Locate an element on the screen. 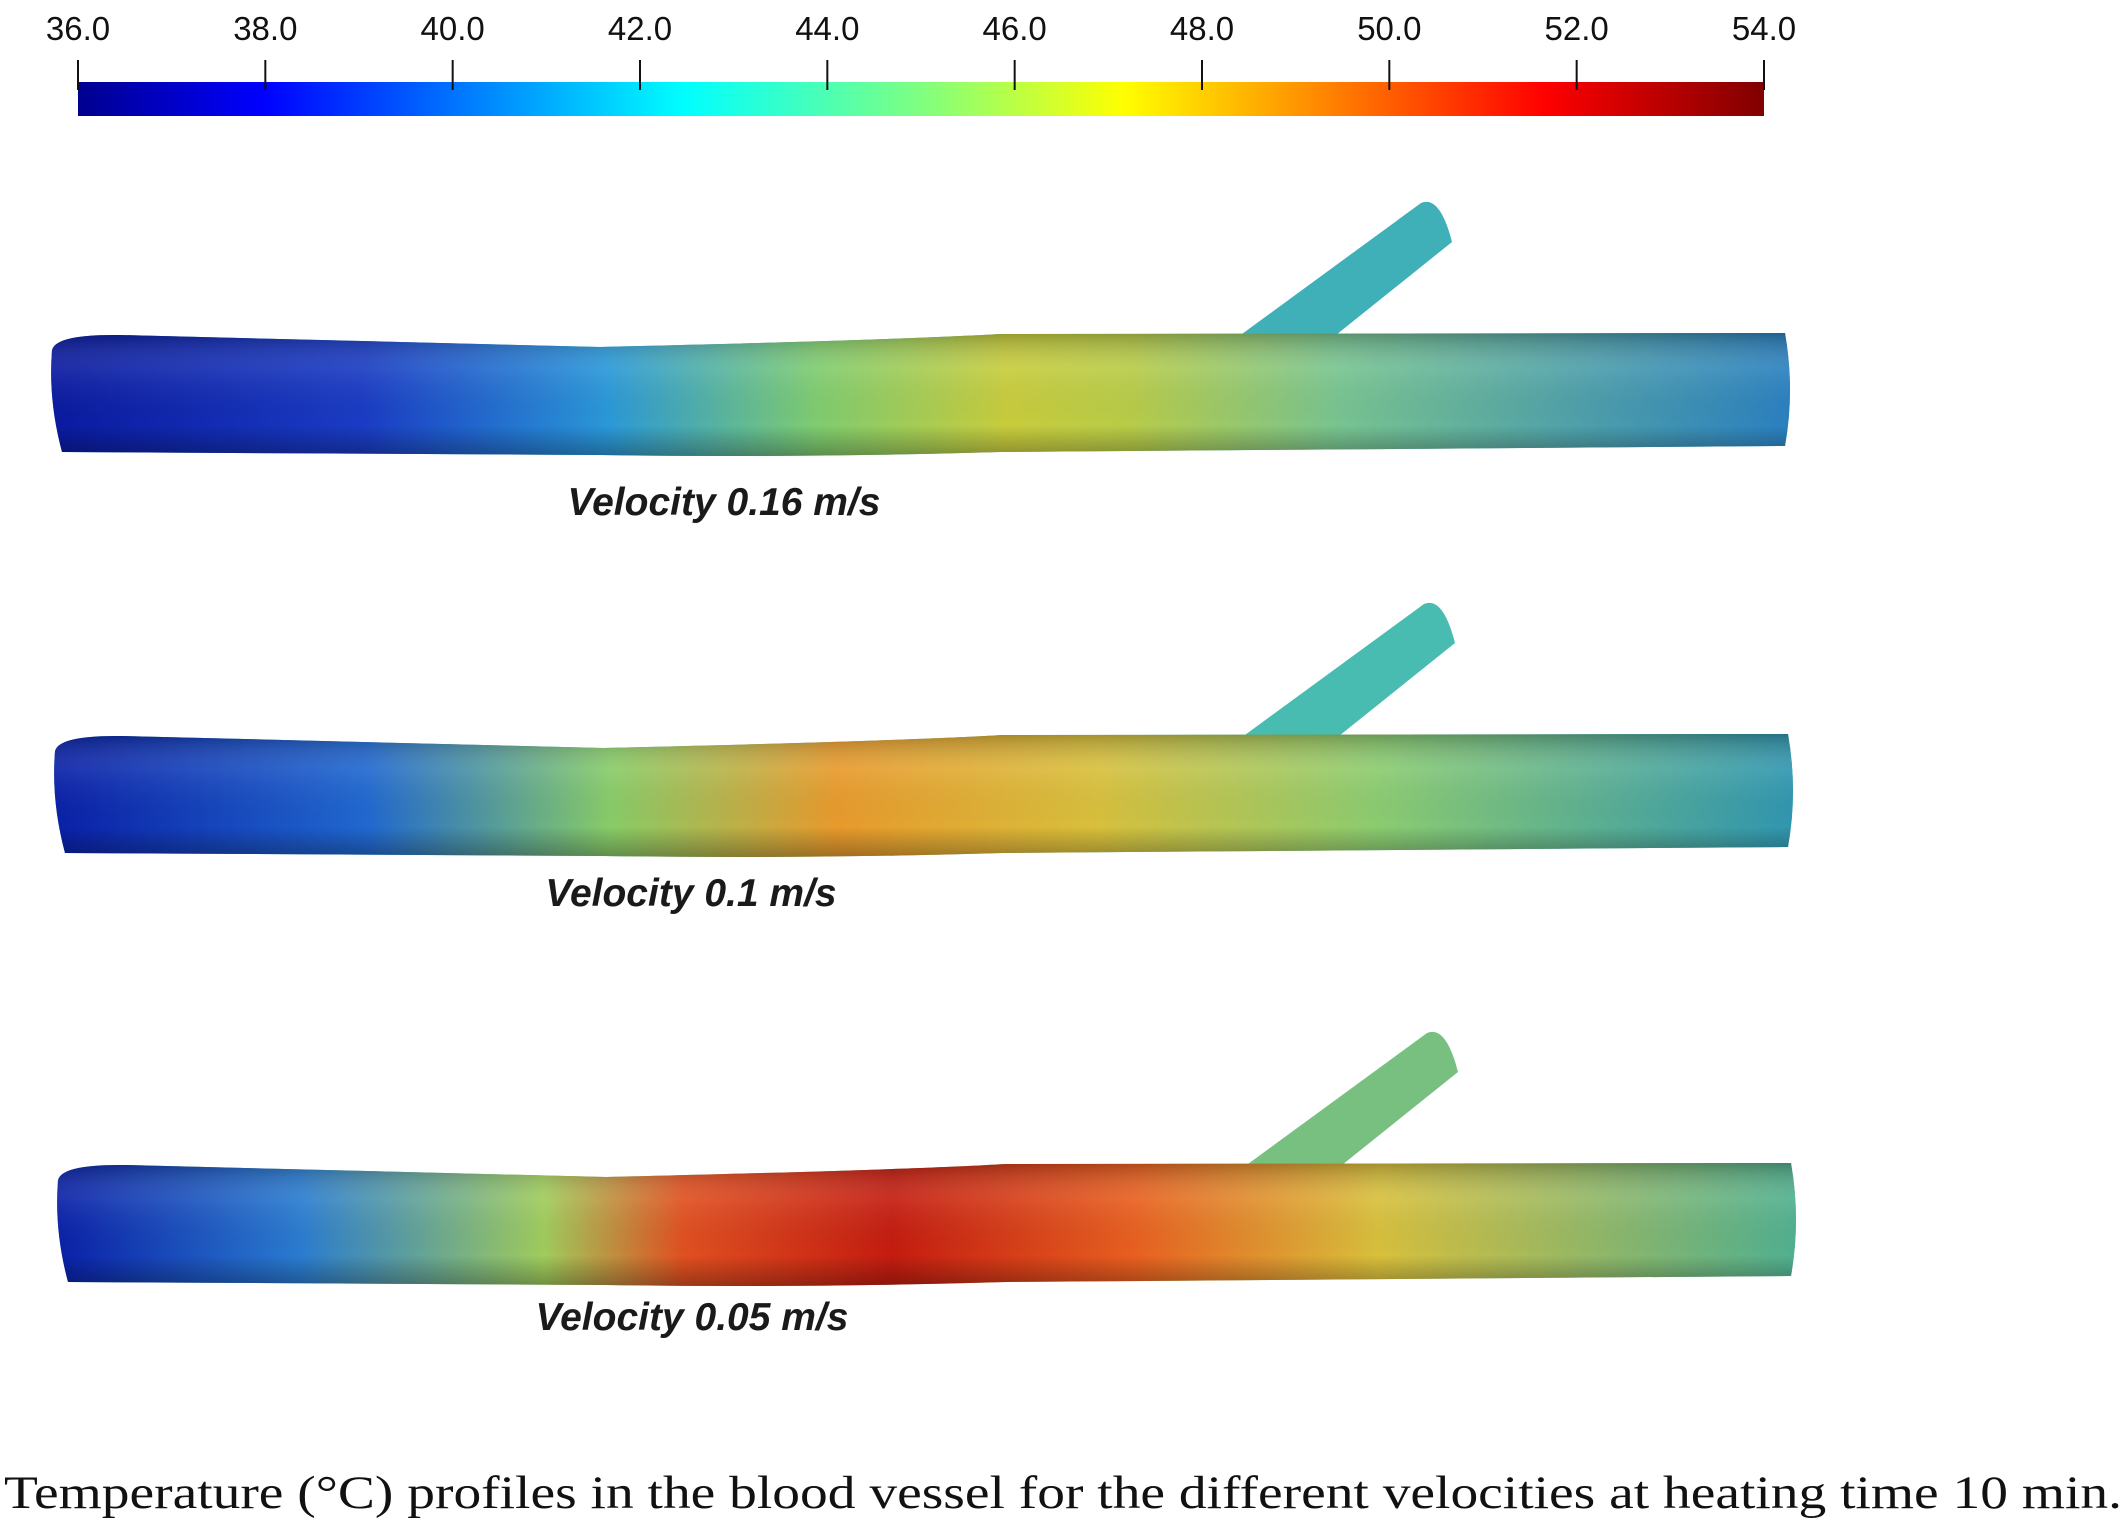 The image size is (2128, 1532). tick-label: 46.0 is located at coordinates (1015, 28).